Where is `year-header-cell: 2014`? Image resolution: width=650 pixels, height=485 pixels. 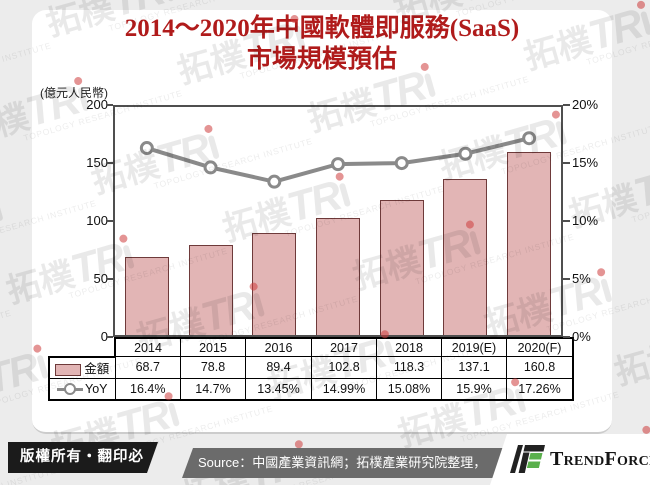 year-header-cell: 2014 is located at coordinates (147, 347).